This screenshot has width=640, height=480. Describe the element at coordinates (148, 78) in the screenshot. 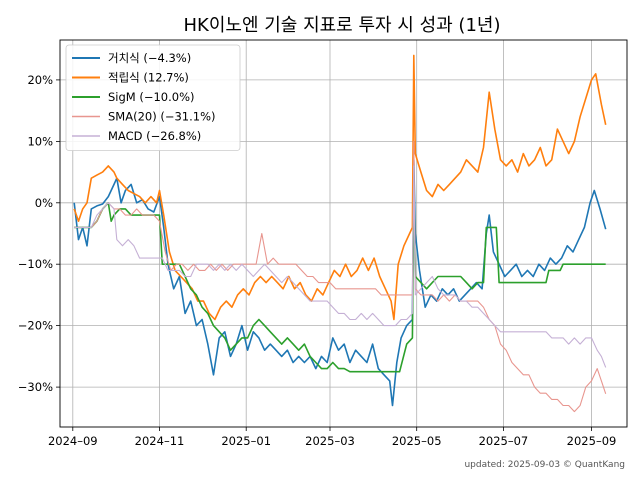

I see `legend-label: 적립식 (12.7%)` at that location.